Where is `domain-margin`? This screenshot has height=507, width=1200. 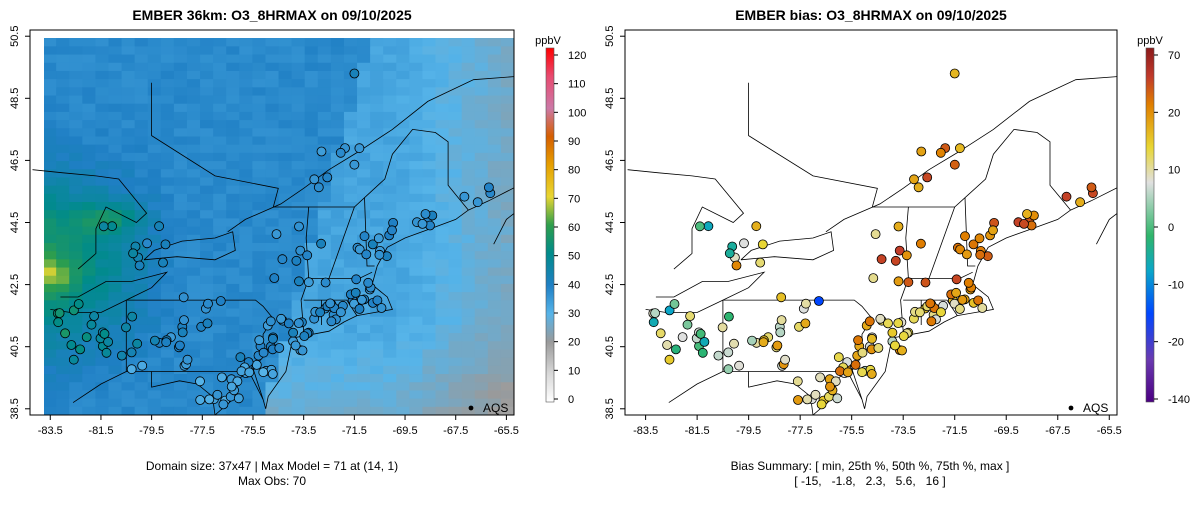 domain-margin is located at coordinates (272, 34).